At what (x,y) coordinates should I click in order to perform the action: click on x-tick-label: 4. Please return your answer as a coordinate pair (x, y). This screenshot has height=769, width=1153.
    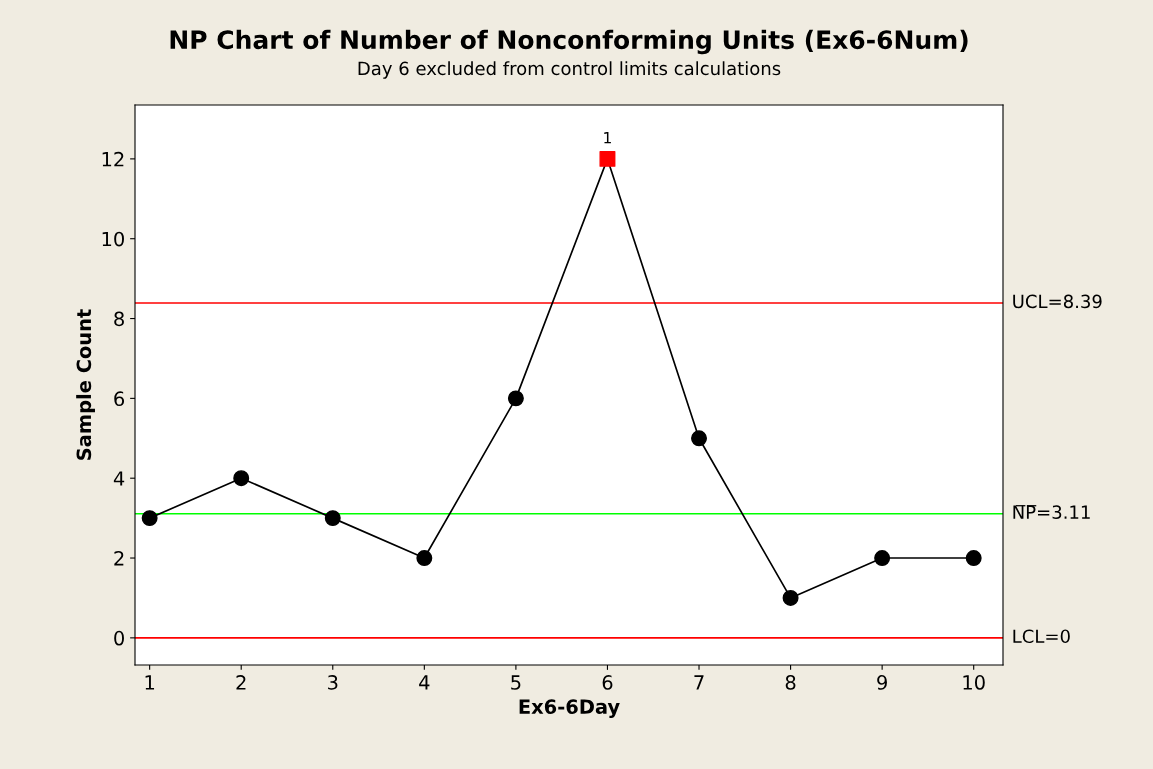
    Looking at the image, I should click on (424, 682).